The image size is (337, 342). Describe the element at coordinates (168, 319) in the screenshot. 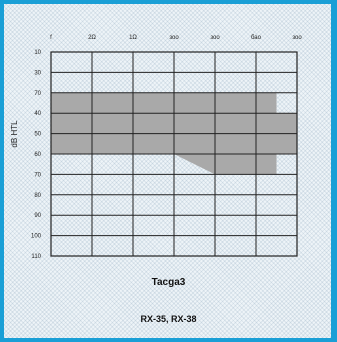

I see `chart-subtitle: RX-35, RX-38` at that location.